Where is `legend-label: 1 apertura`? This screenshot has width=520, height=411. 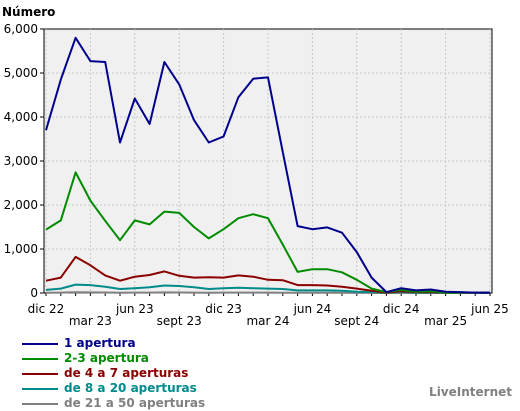 legend-label: 1 apertura is located at coordinates (100, 343).